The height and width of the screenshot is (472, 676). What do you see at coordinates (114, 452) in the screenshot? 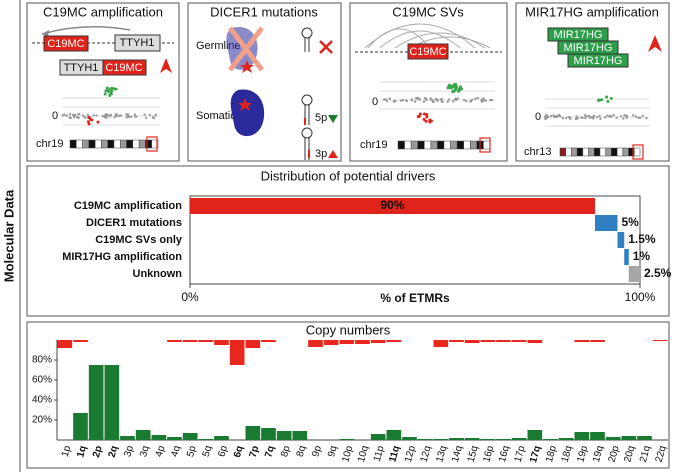
I see `x-tick-label: 2q` at bounding box center [114, 452].